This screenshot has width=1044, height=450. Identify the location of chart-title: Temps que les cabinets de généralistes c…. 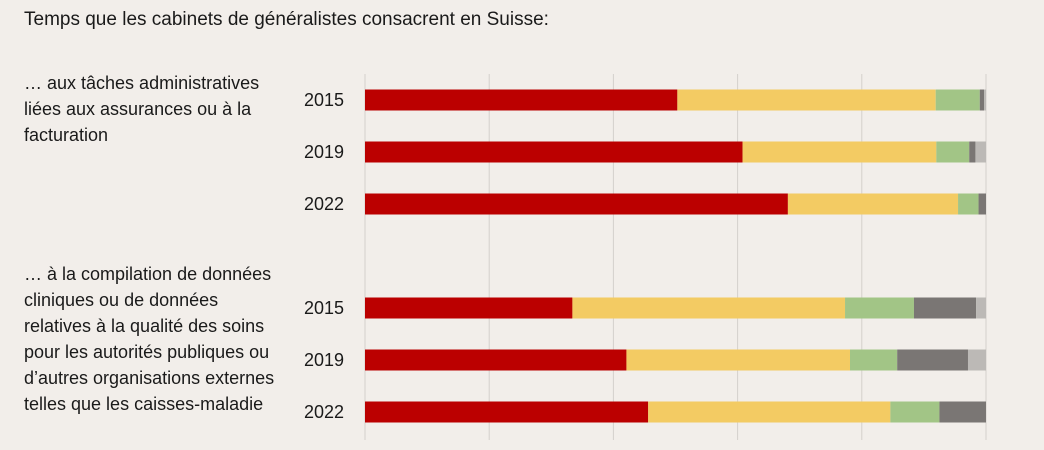
(286, 19).